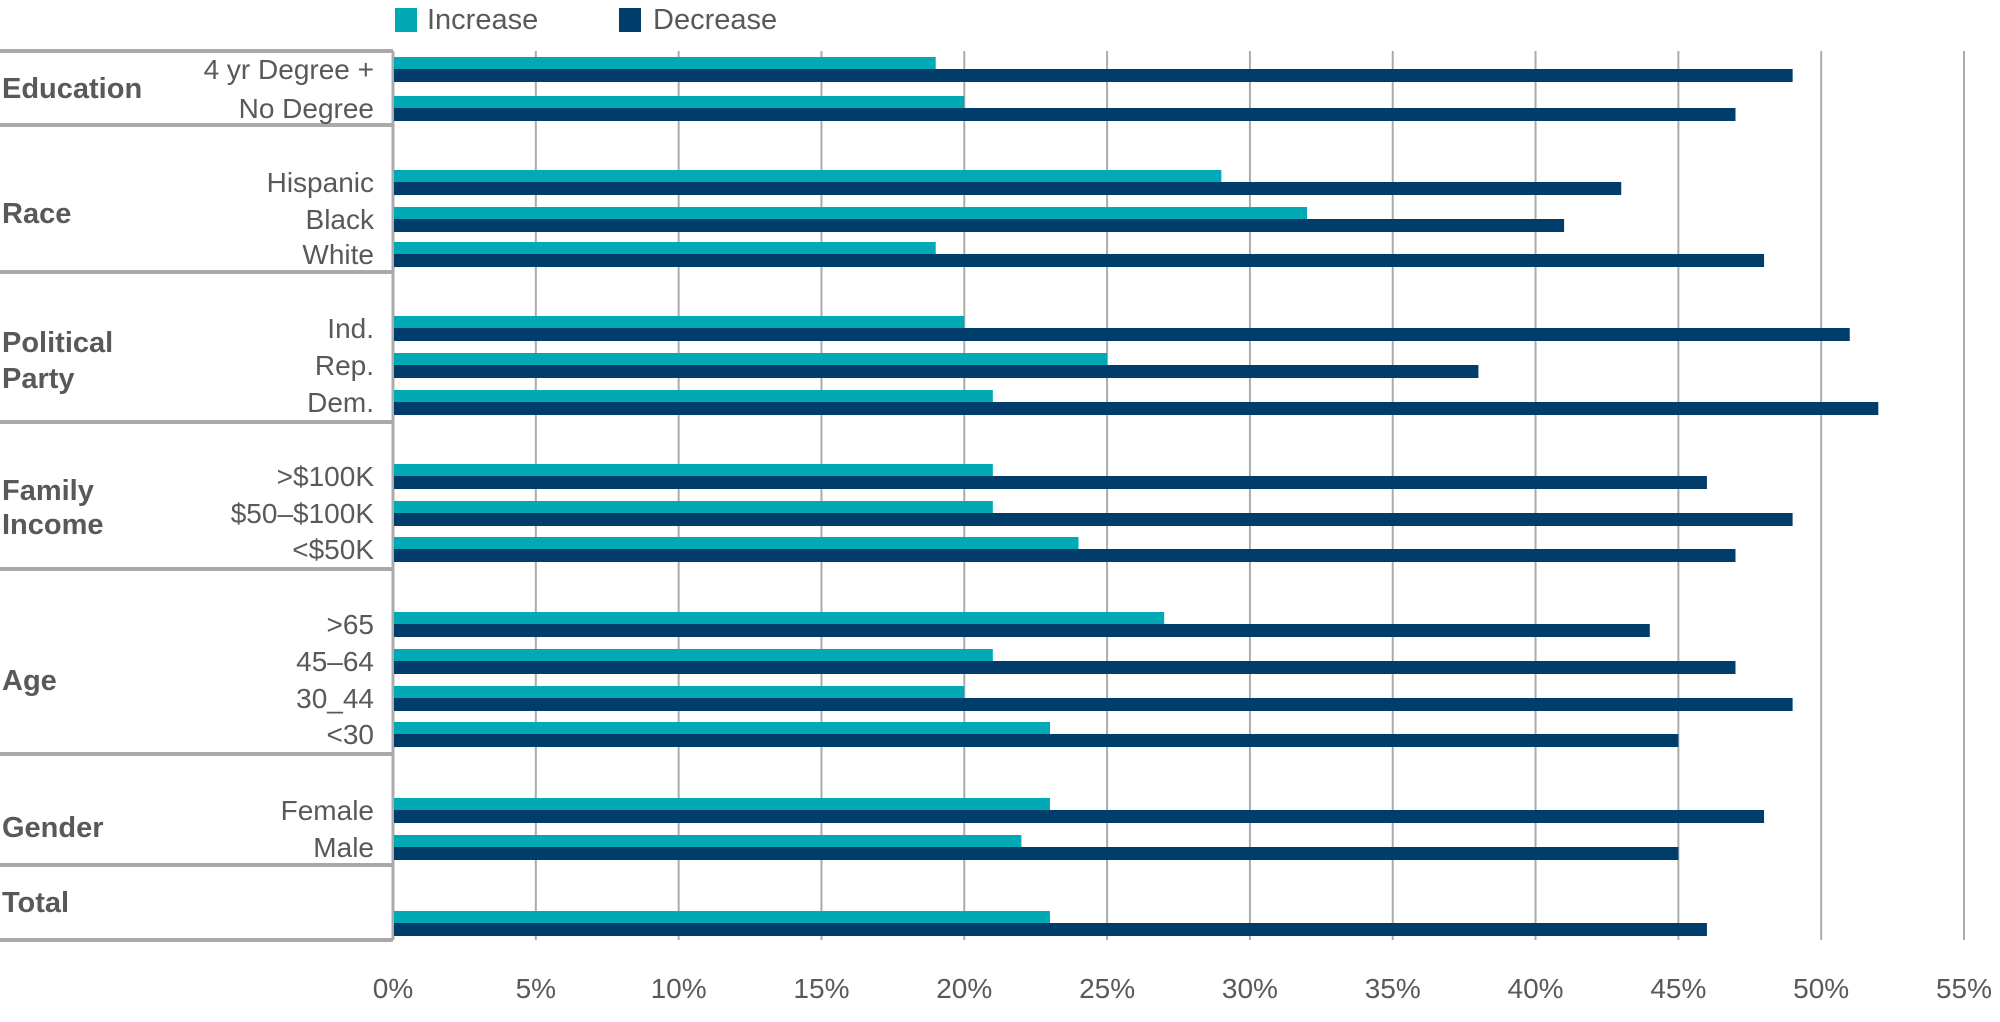 The height and width of the screenshot is (1022, 2000). What do you see at coordinates (679, 988) in the screenshot?
I see `x-tick-label: 10%` at bounding box center [679, 988].